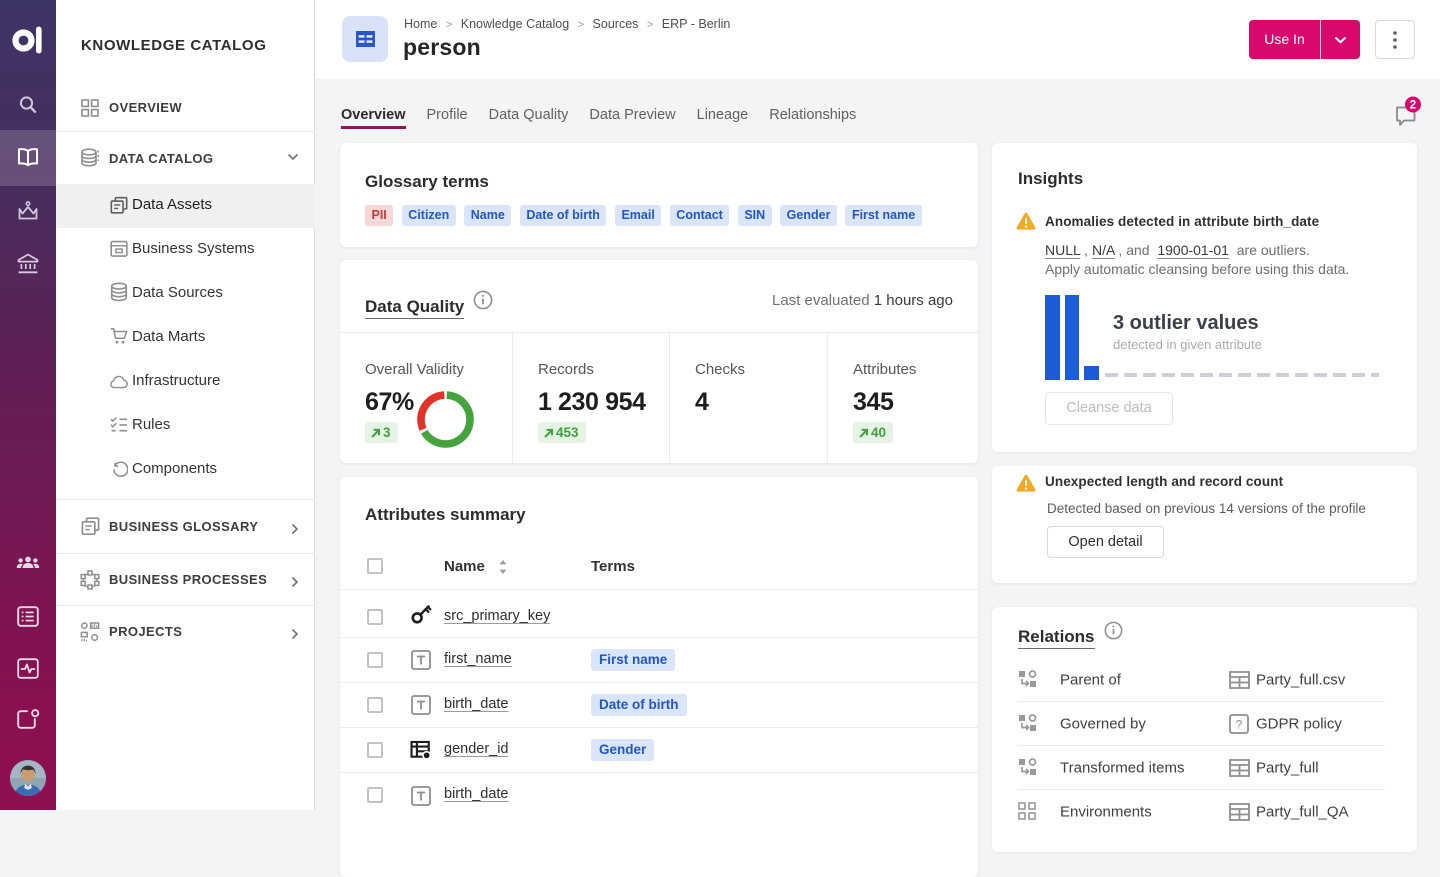  I want to click on svg-text: 2, so click(1413, 106).